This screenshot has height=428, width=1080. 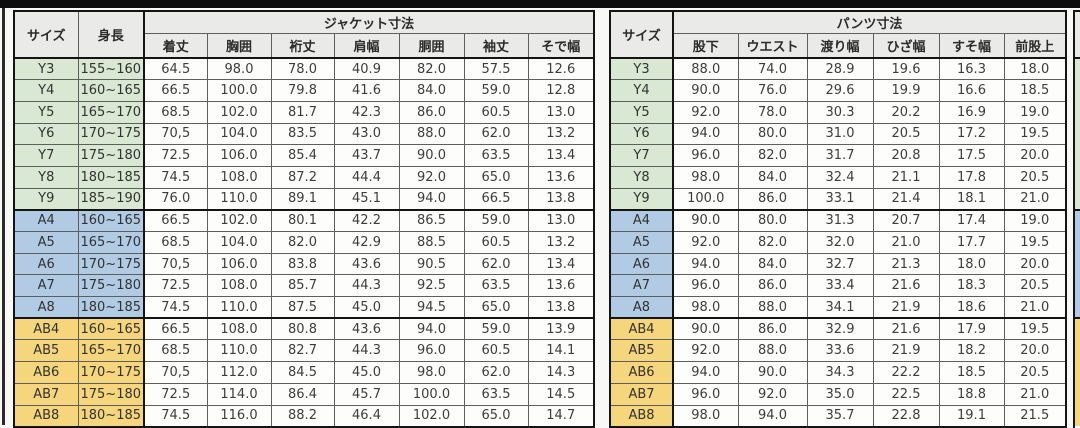 I want to click on jacket-value-cell: 70,5, so click(x=175, y=264).